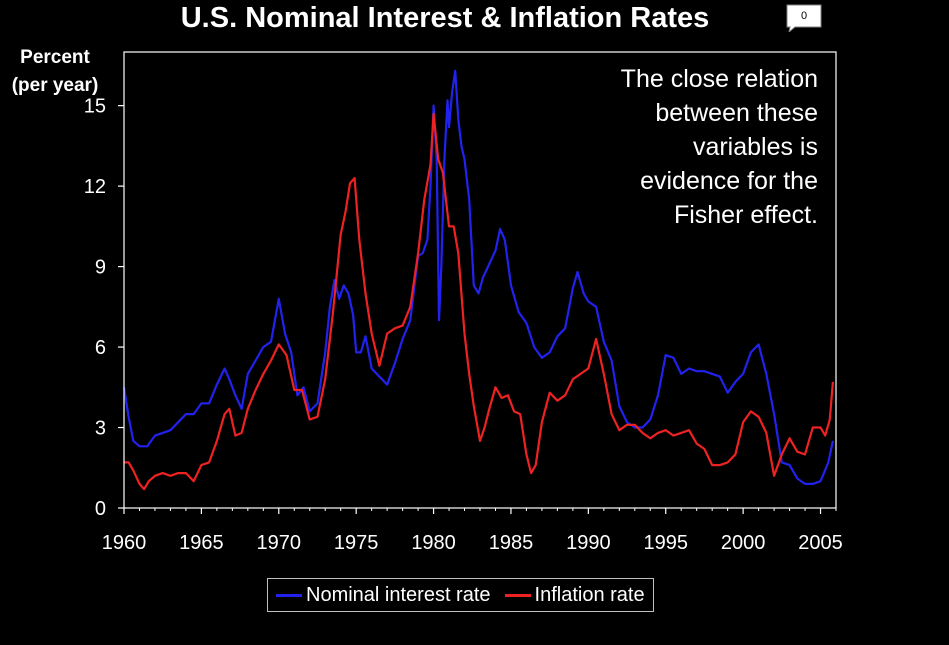 The height and width of the screenshot is (645, 949). What do you see at coordinates (124, 543) in the screenshot?
I see `x-tick-label: 1960` at bounding box center [124, 543].